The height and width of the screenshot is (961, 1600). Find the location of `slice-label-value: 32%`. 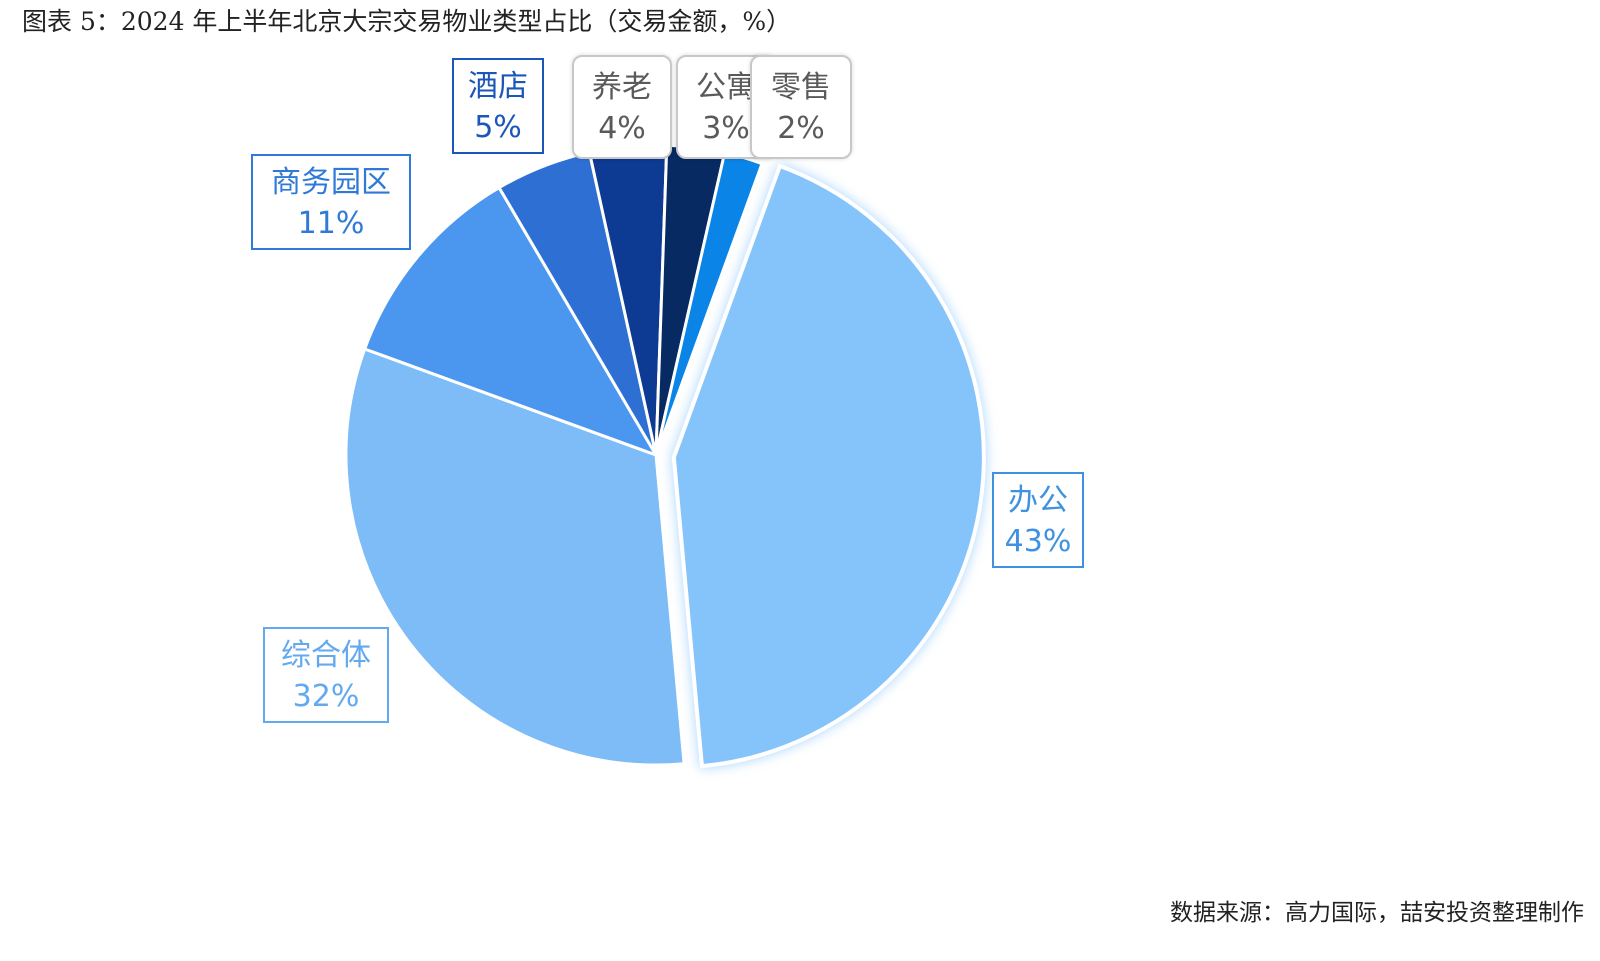

slice-label-value: 32% is located at coordinates (326, 696).